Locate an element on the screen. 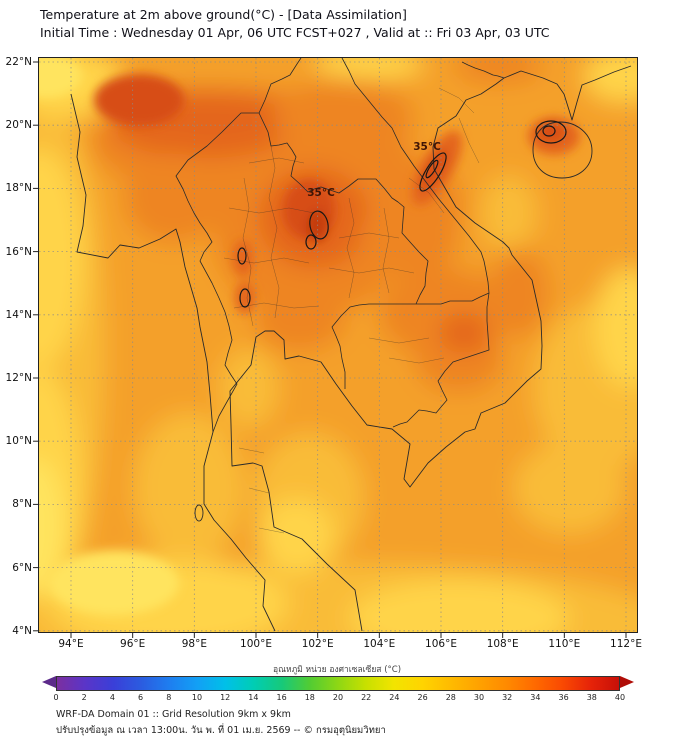 The width and height of the screenshot is (676, 756). x-tick-label: 100°E is located at coordinates (256, 644).